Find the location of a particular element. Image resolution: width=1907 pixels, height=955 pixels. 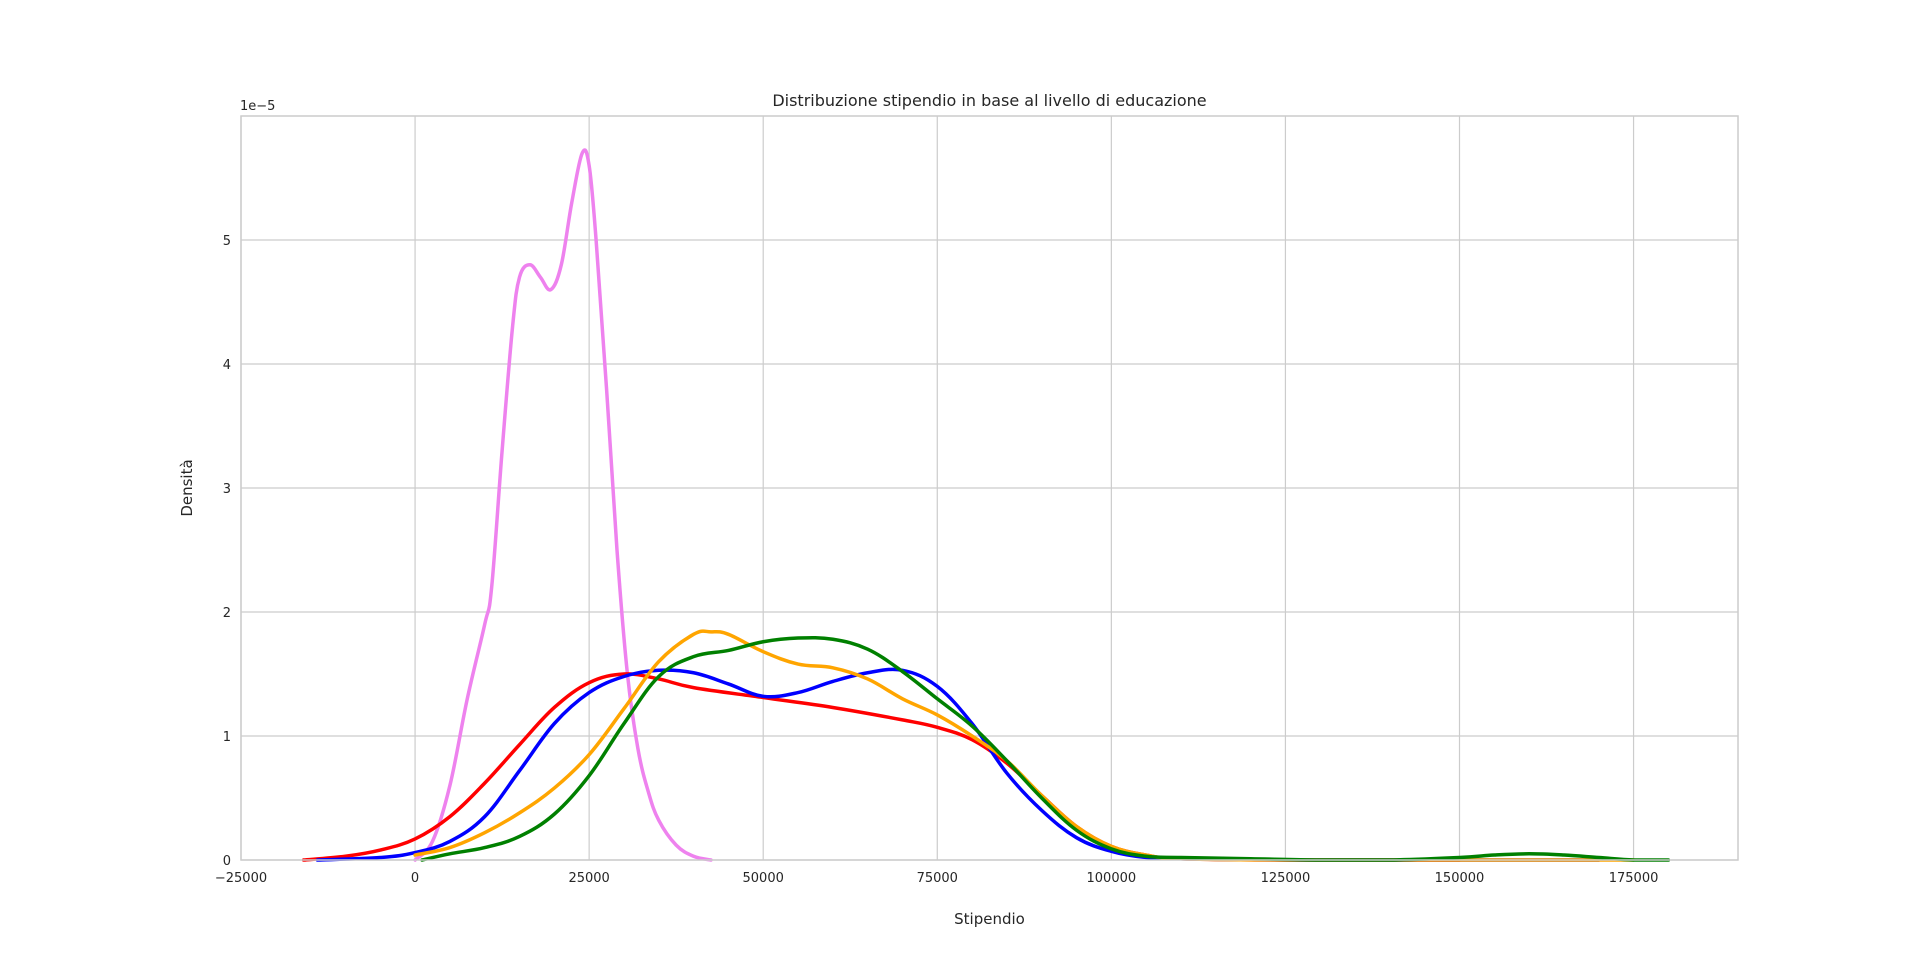

x-tick-label: 0 is located at coordinates (415, 878).